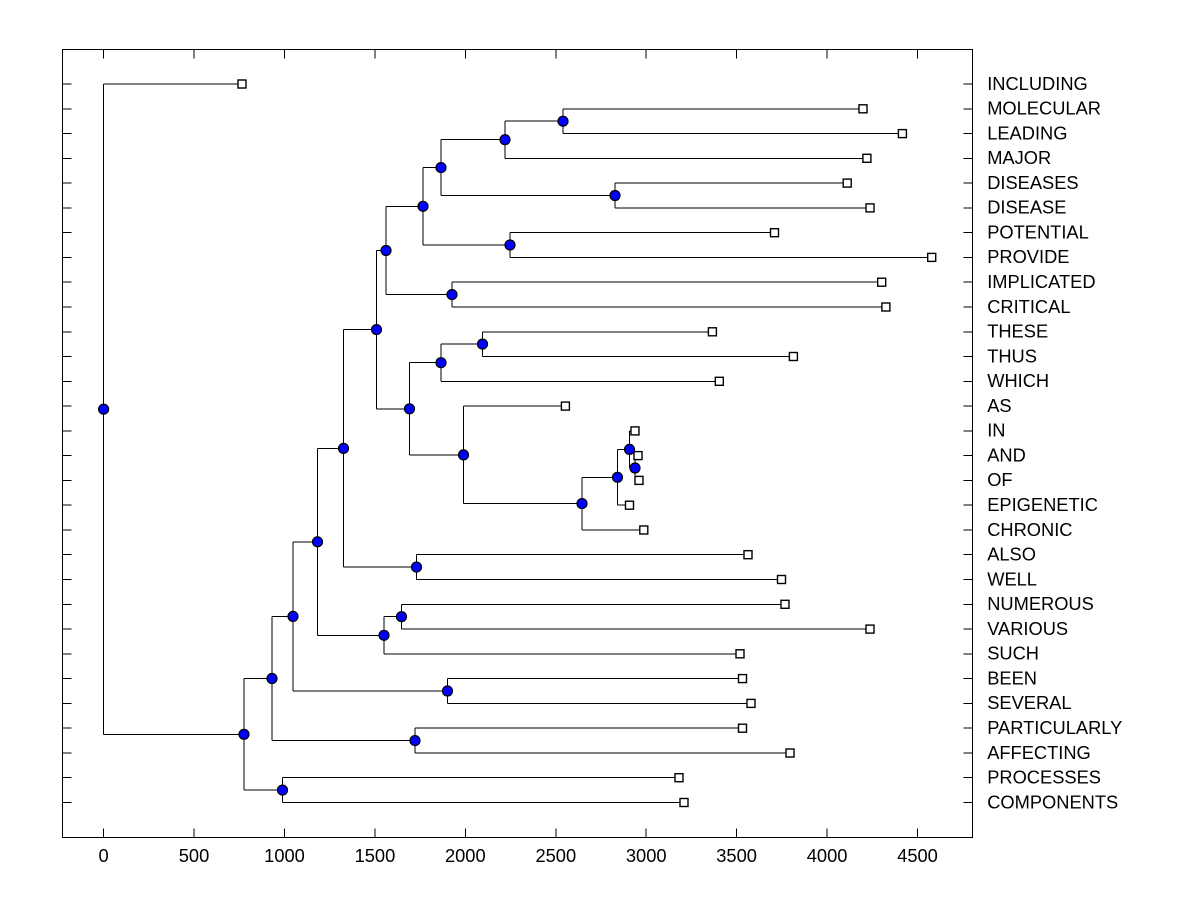 This screenshot has height=905, width=1200. Describe the element at coordinates (736, 855) in the screenshot. I see `svg-text: 3500` at that location.